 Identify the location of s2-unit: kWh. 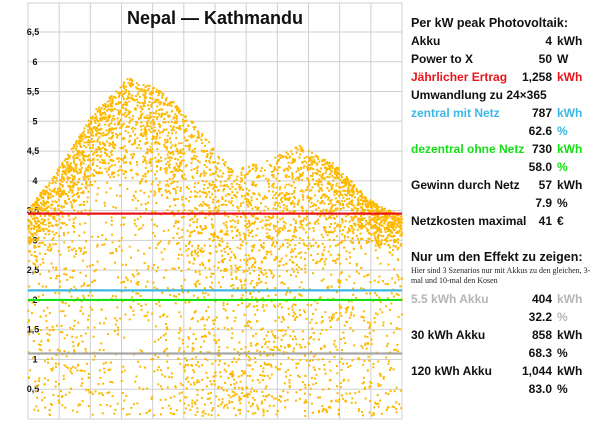
(570, 335).